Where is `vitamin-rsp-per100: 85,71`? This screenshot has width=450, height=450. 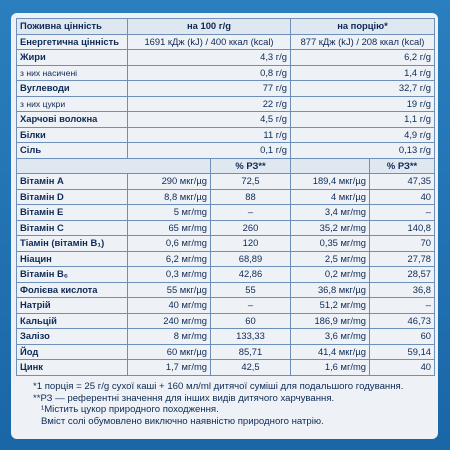
vitamin-rsp-per100: 85,71 is located at coordinates (250, 351).